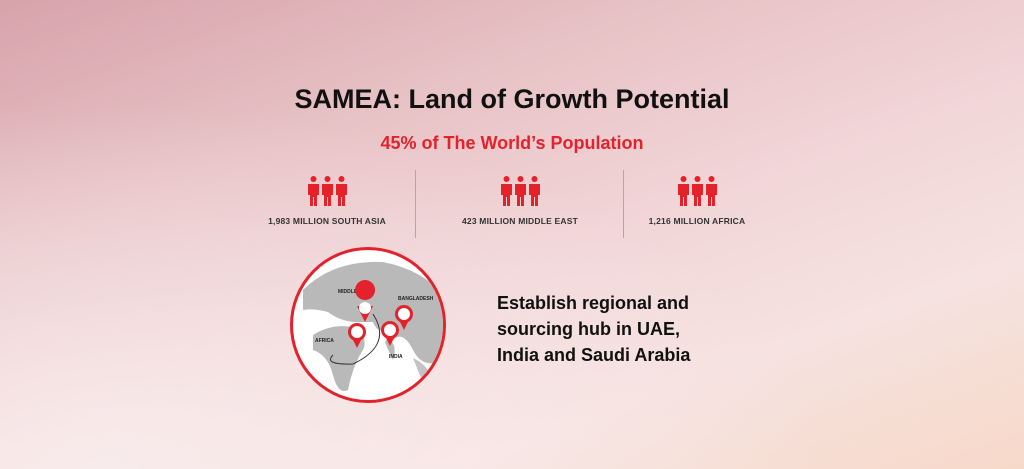  Describe the element at coordinates (697, 221) in the screenshot. I see `stat-label: 1,216 MILLION AFRICA` at that location.